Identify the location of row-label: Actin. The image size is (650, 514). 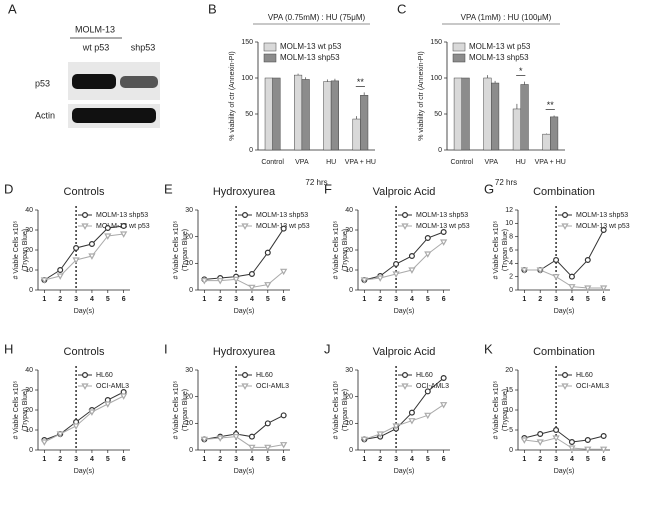
(45, 115).